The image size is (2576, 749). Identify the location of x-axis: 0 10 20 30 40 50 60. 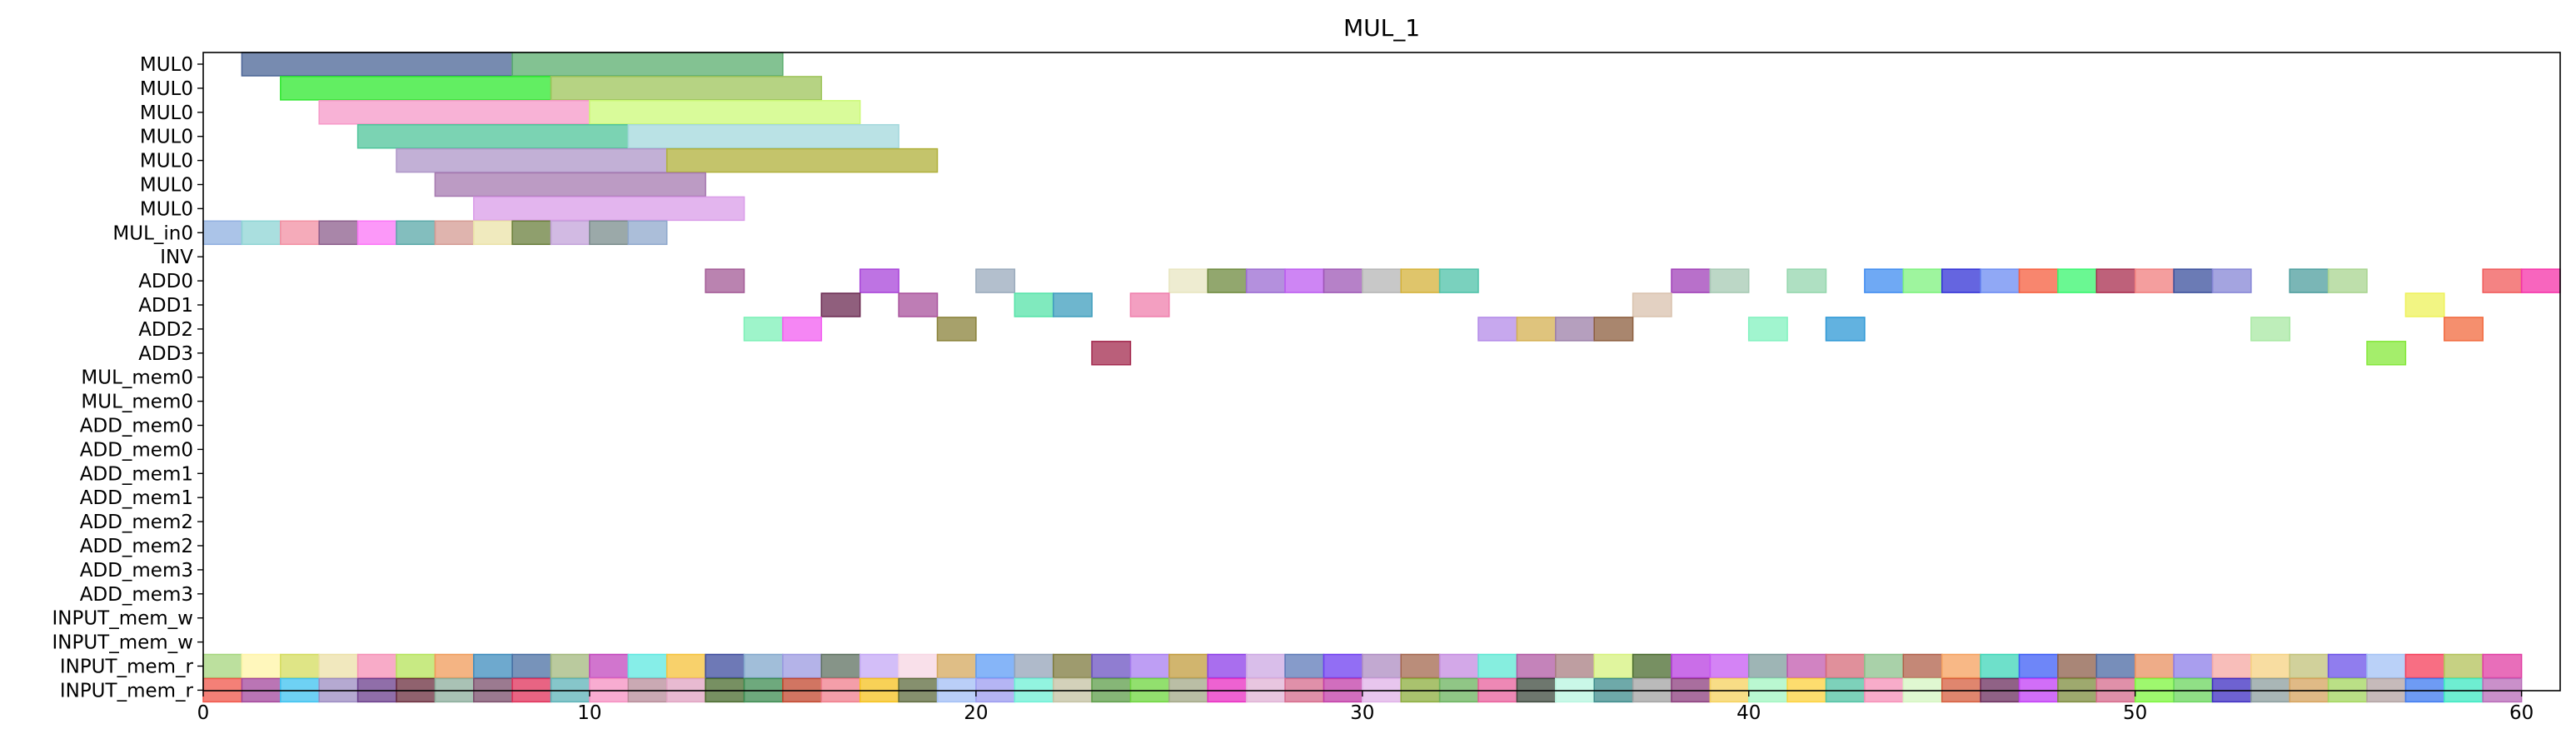
(1365, 707).